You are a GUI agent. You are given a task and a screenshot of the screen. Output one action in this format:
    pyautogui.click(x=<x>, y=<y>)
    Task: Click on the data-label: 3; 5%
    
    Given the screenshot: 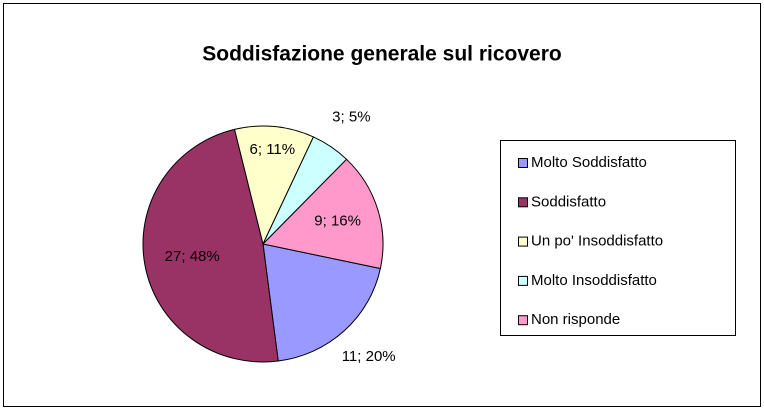 What is the action you would take?
    pyautogui.click(x=351, y=117)
    